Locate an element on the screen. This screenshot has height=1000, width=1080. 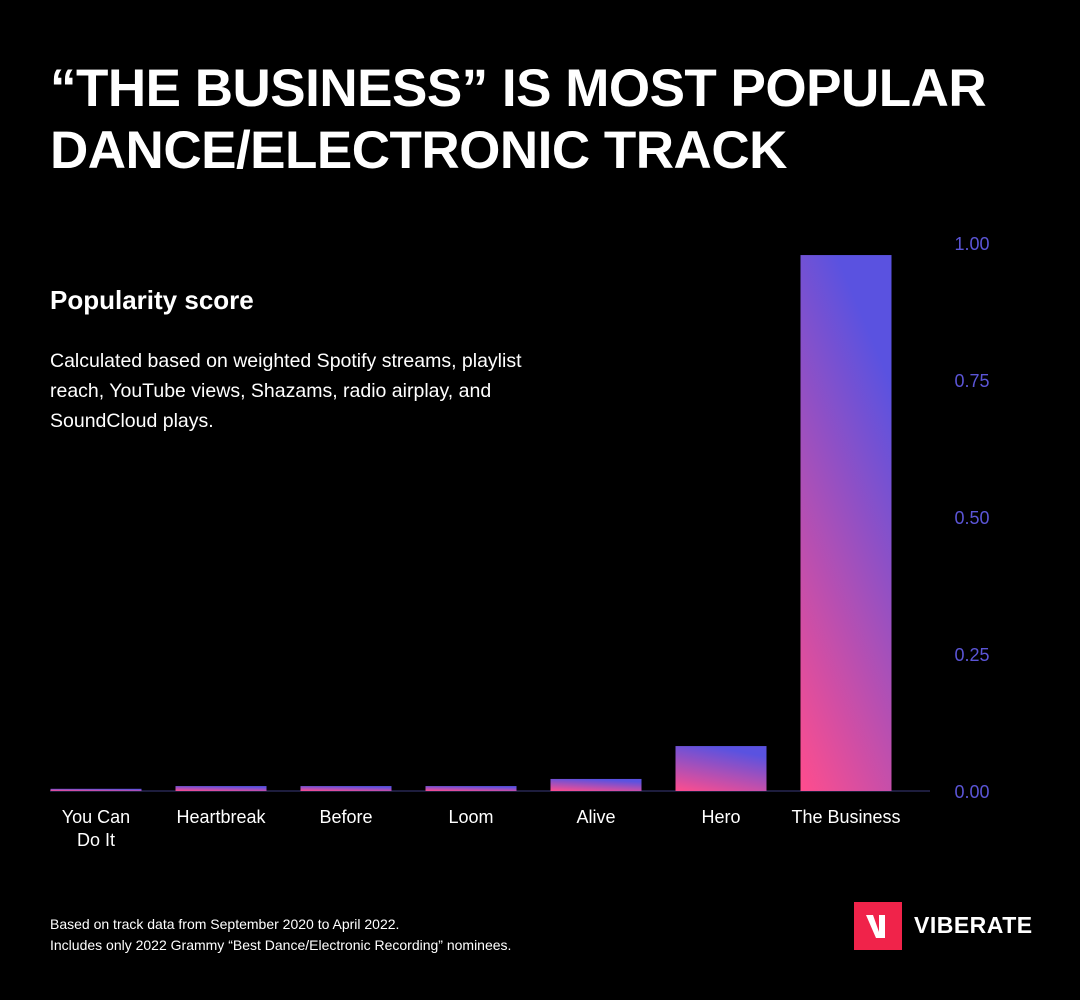
x-tick-label: Alive is located at coordinates (595, 817).